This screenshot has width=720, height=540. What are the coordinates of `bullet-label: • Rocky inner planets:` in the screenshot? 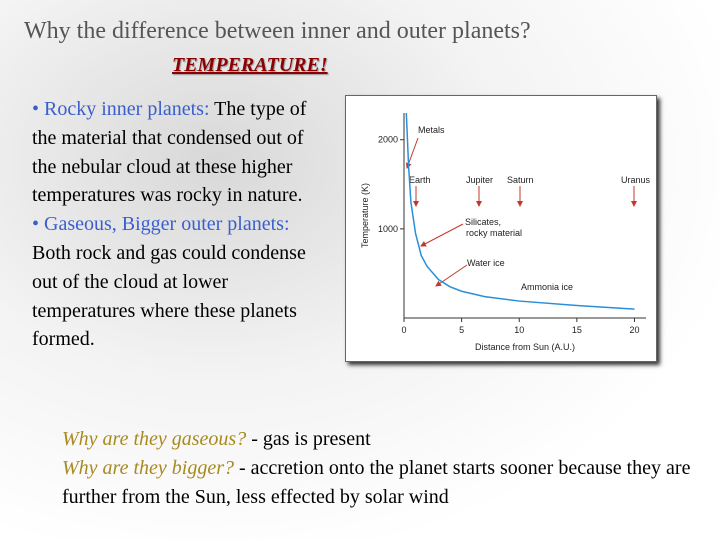 It's located at (121, 109).